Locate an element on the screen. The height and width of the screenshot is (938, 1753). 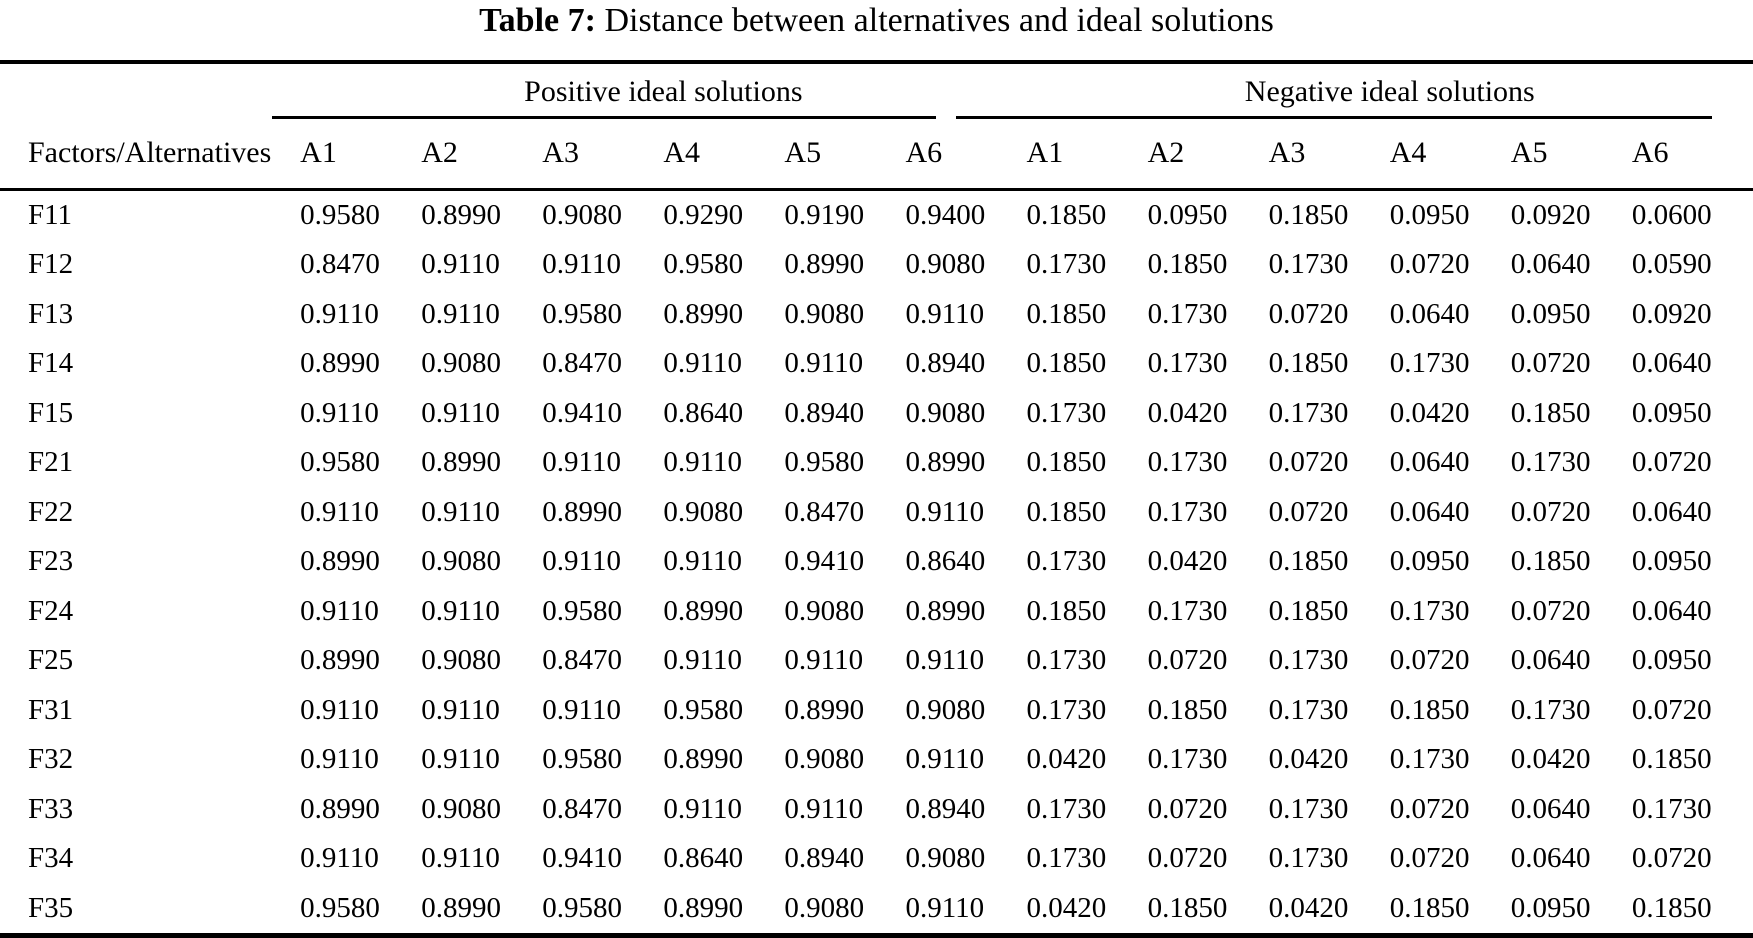
negative-value-cell: 0.0600 is located at coordinates (1671, 214).